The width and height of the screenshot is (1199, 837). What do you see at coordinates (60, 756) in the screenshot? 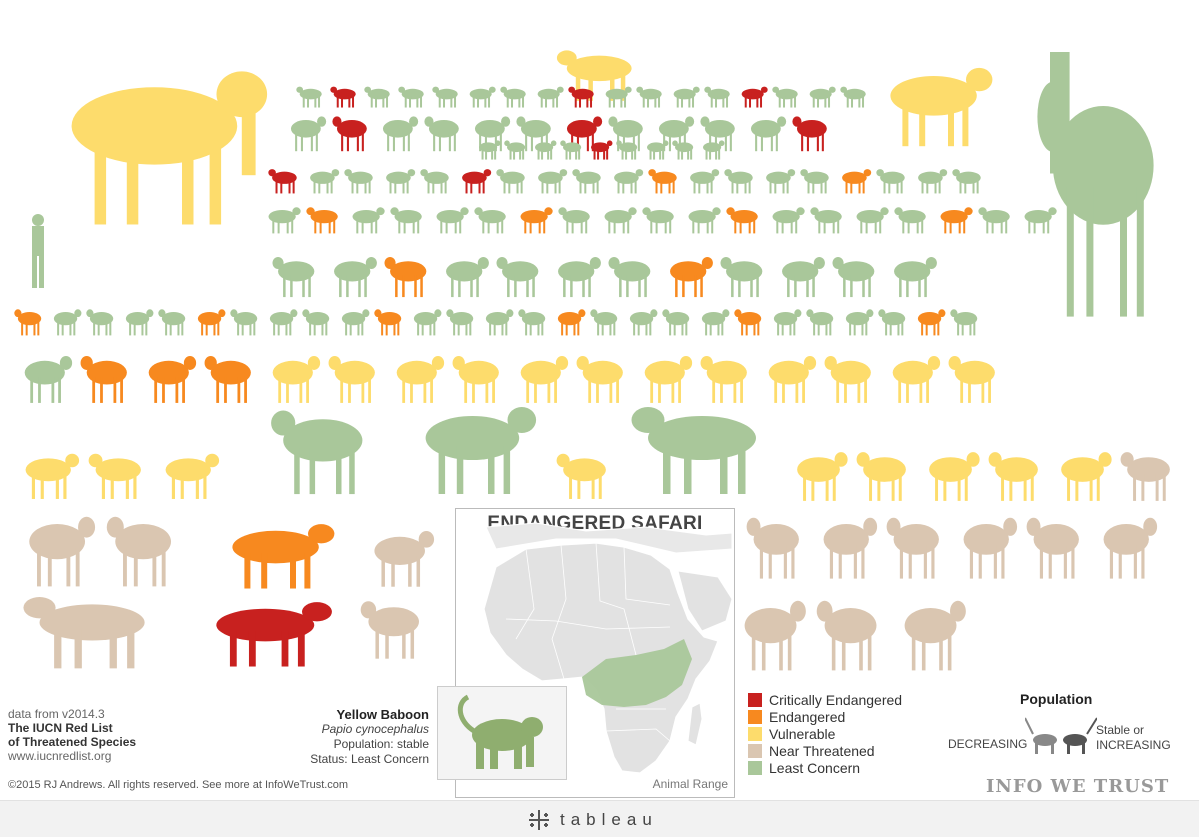
I see `attribution-link: www.iucnredlist.org` at bounding box center [60, 756].